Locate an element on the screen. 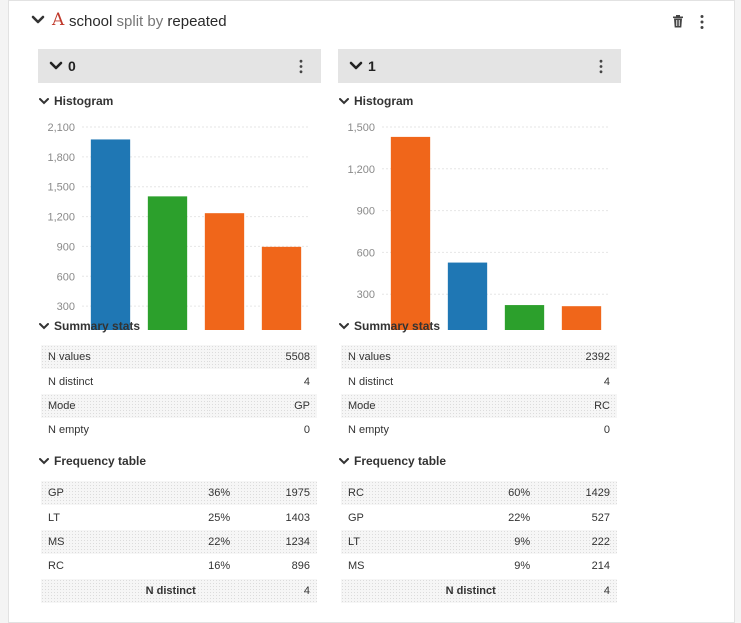 The width and height of the screenshot is (741, 623). table-row: RC 60% 1429 is located at coordinates (479, 493).